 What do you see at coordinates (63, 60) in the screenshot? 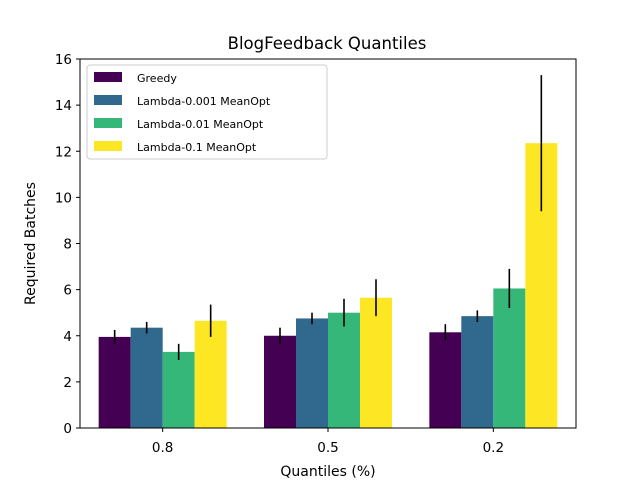
I see `y-tick-label: 16` at bounding box center [63, 60].